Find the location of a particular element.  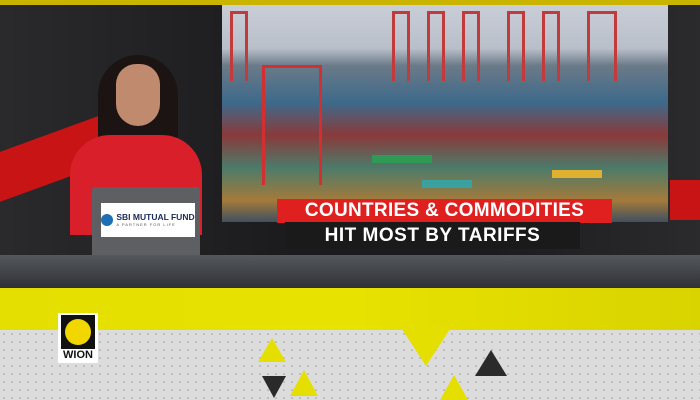

wion-logo: WION is located at coordinates (78, 338).